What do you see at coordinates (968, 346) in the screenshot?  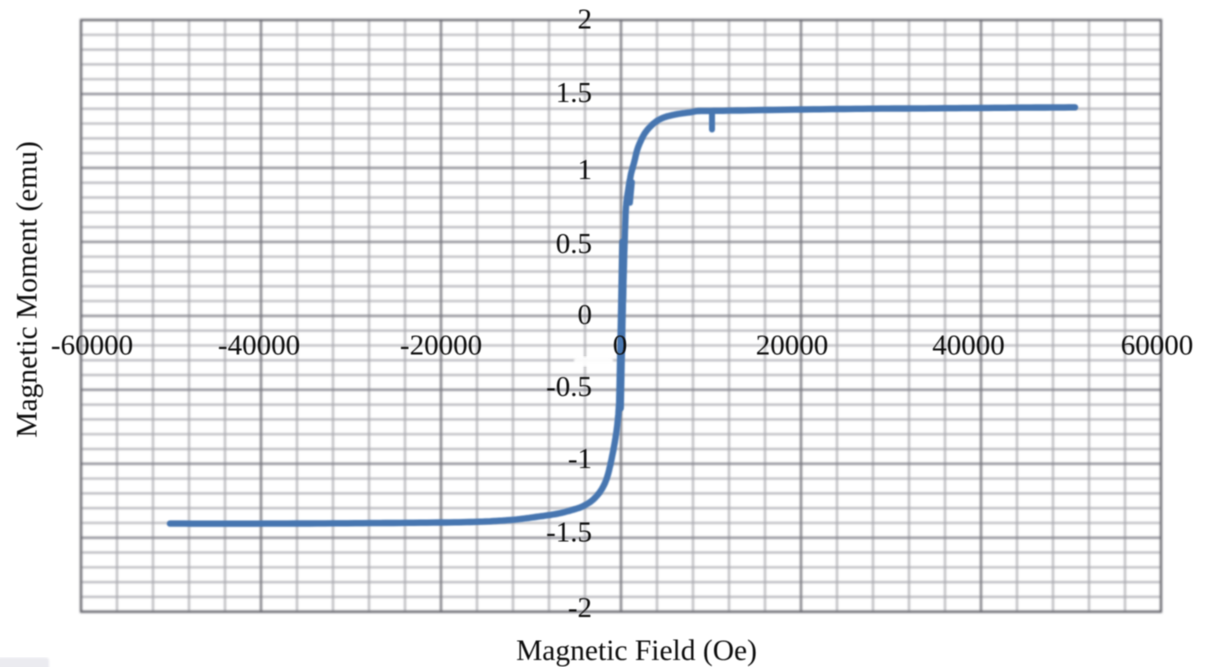 I see `svg-text: 40000` at bounding box center [968, 346].